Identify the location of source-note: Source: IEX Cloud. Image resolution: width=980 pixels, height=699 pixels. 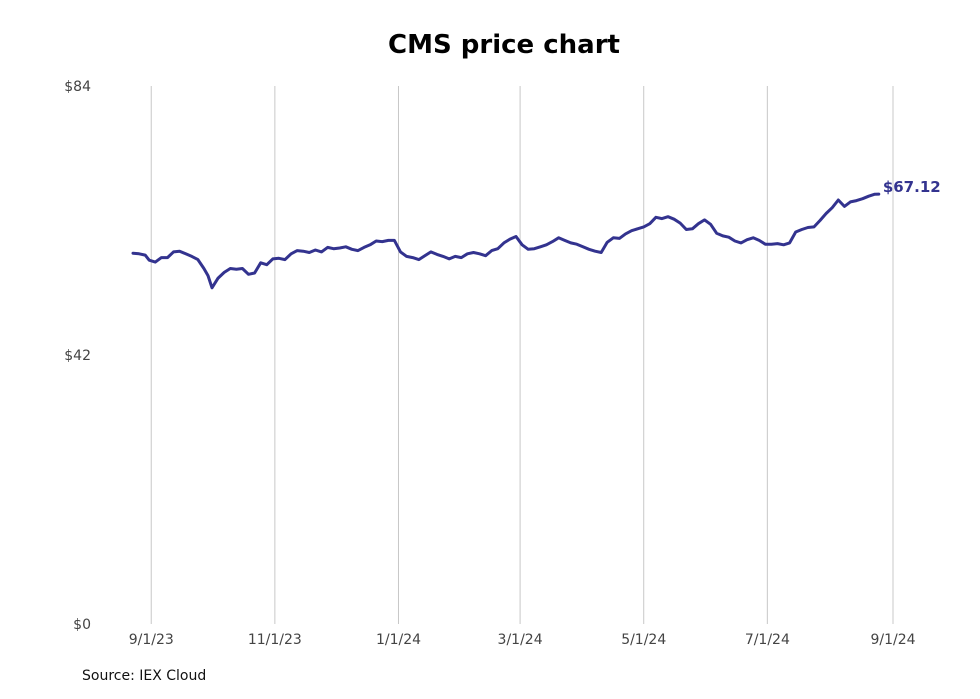
(144, 676).